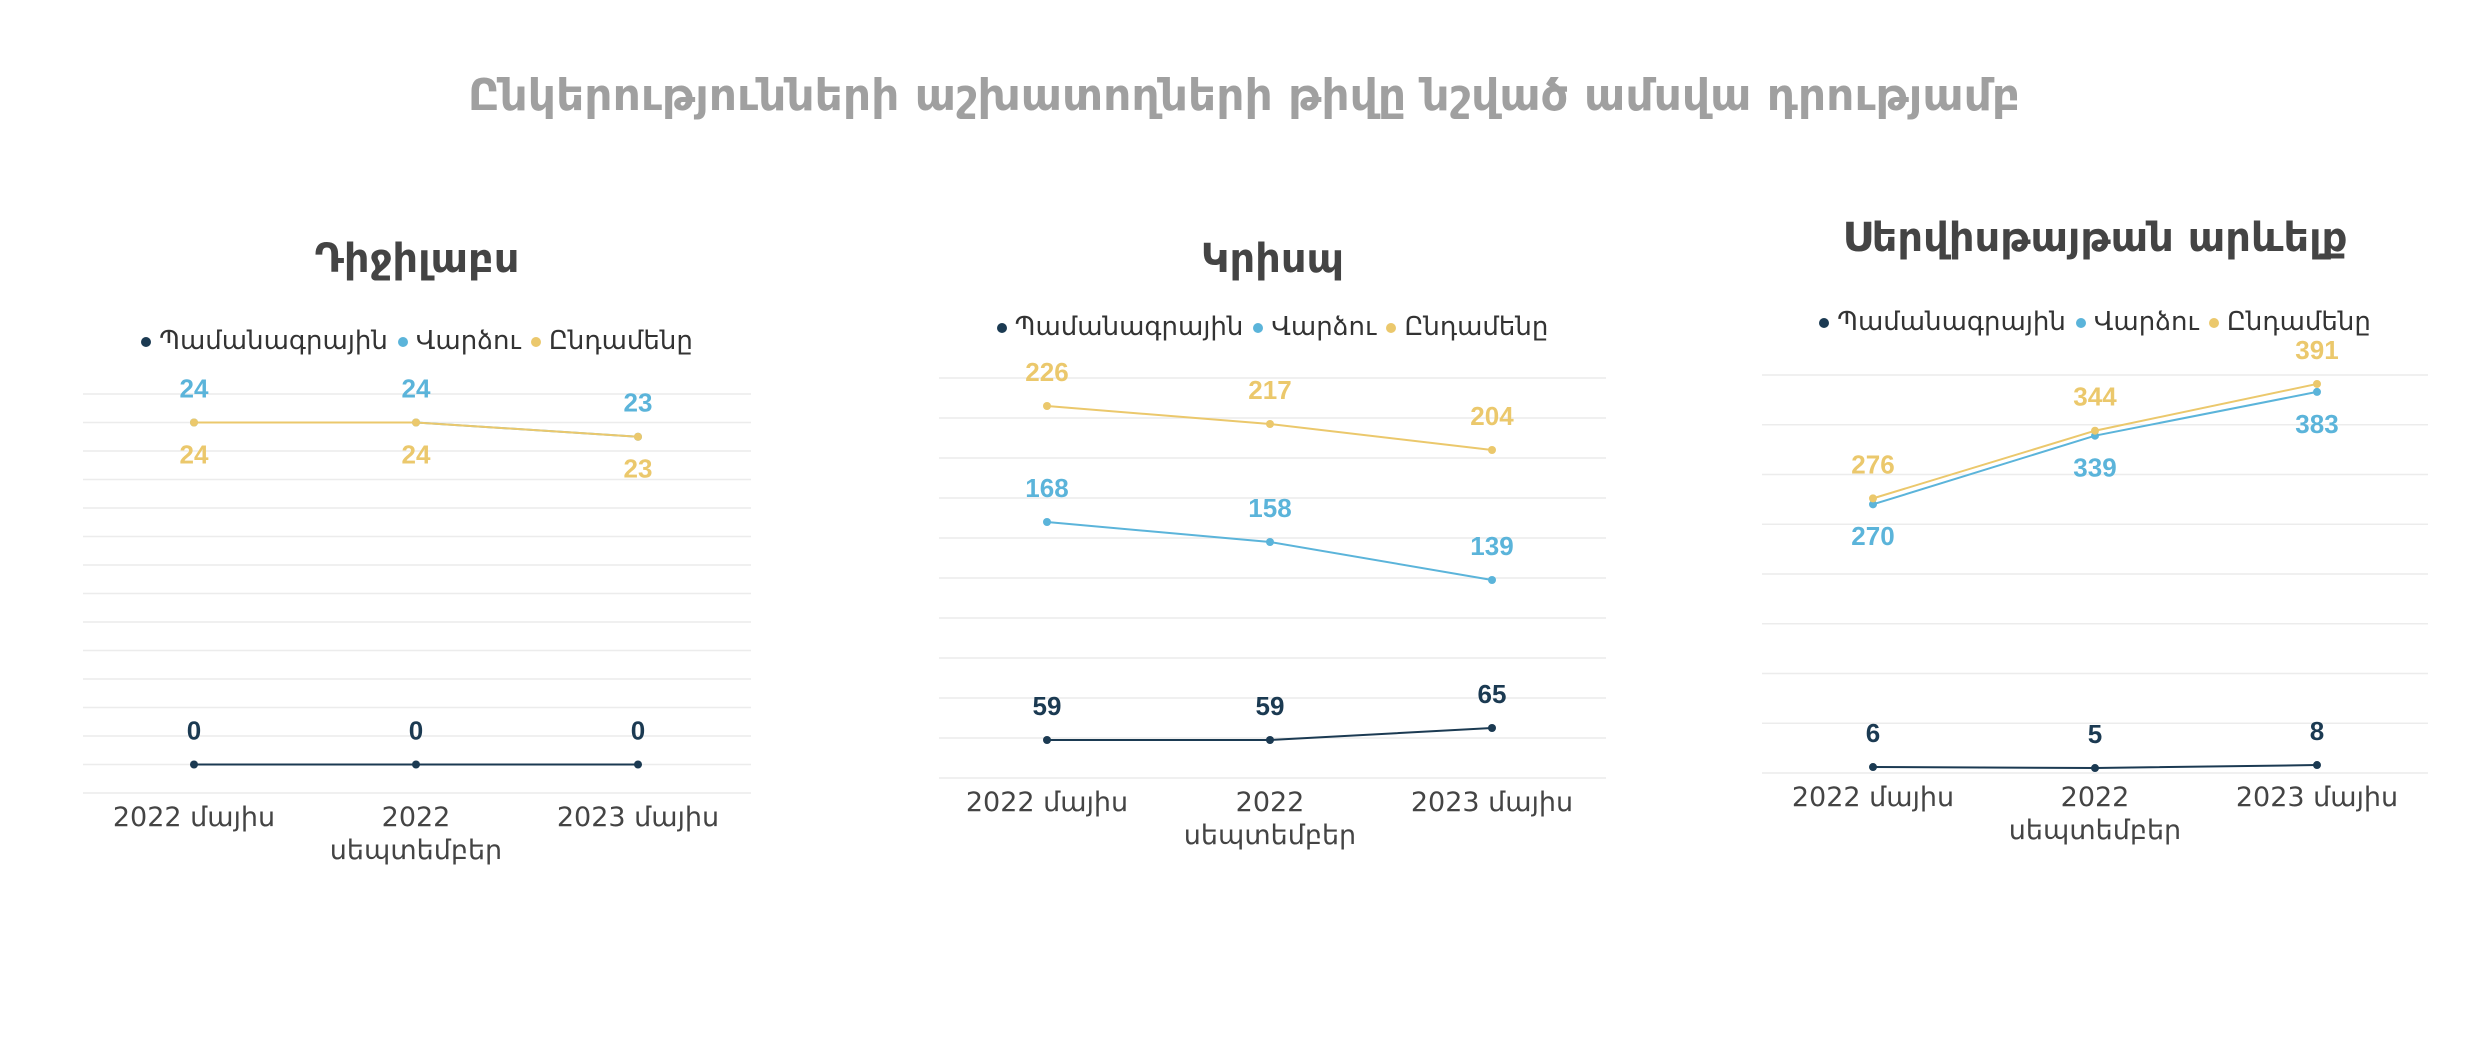 The height and width of the screenshot is (1056, 2488). I want to click on data-label: 276, so click(1872, 464).